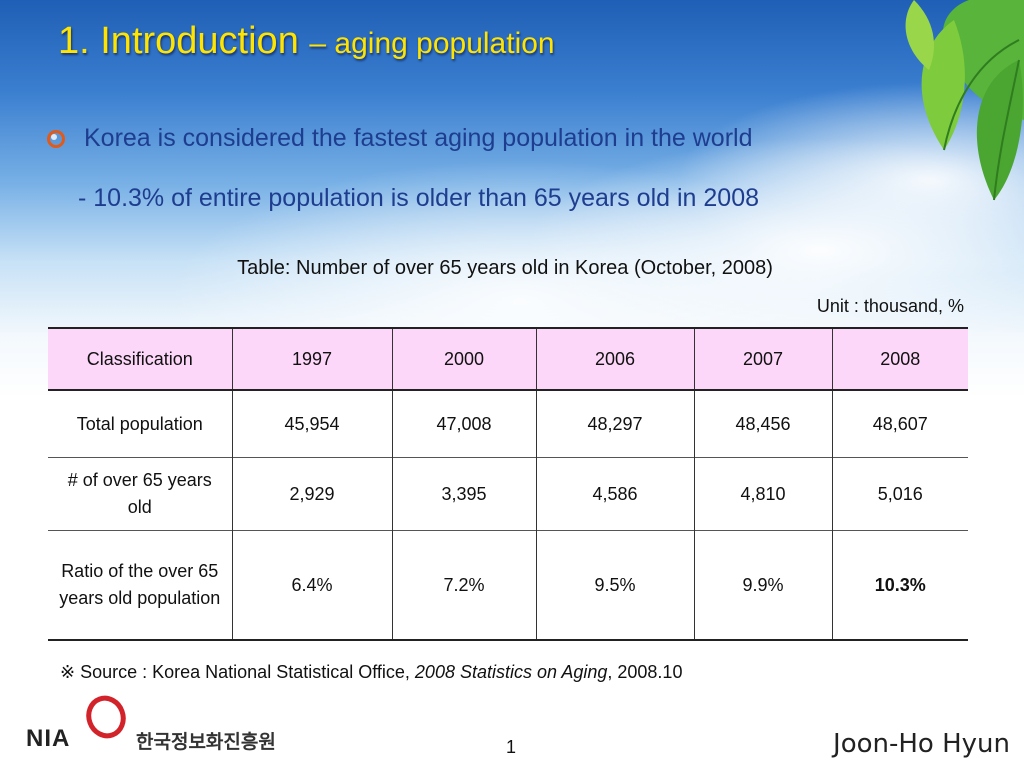 The width and height of the screenshot is (1024, 768). What do you see at coordinates (899, 424) in the screenshot?
I see `table-cell: 48,607` at bounding box center [899, 424].